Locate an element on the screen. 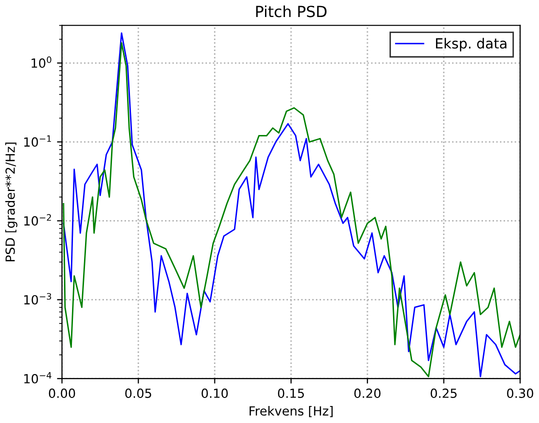 The width and height of the screenshot is (539, 423). y-tick-label: 10$^{−3}$ is located at coordinates (38, 299).